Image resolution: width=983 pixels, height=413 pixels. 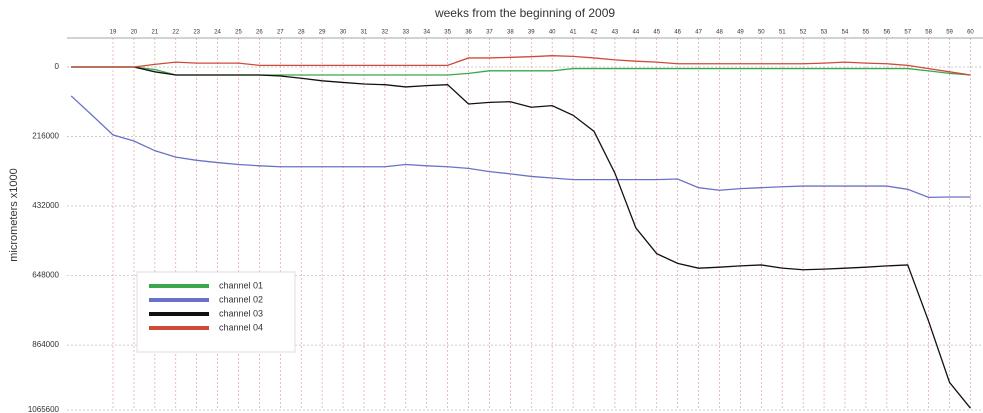 What do you see at coordinates (447, 33) in the screenshot?
I see `x-tick-label: 35` at bounding box center [447, 33].